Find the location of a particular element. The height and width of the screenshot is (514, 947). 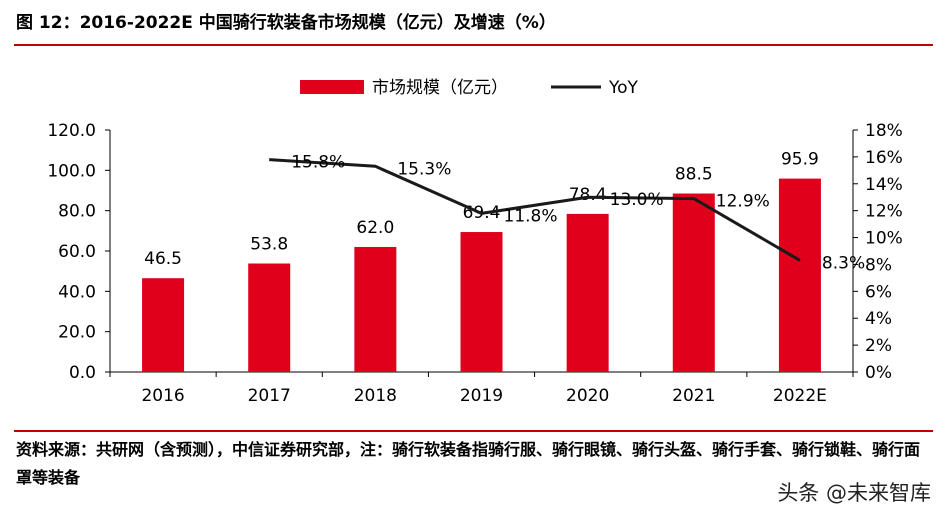

left-tick-label: 80.0 is located at coordinates (77, 212).